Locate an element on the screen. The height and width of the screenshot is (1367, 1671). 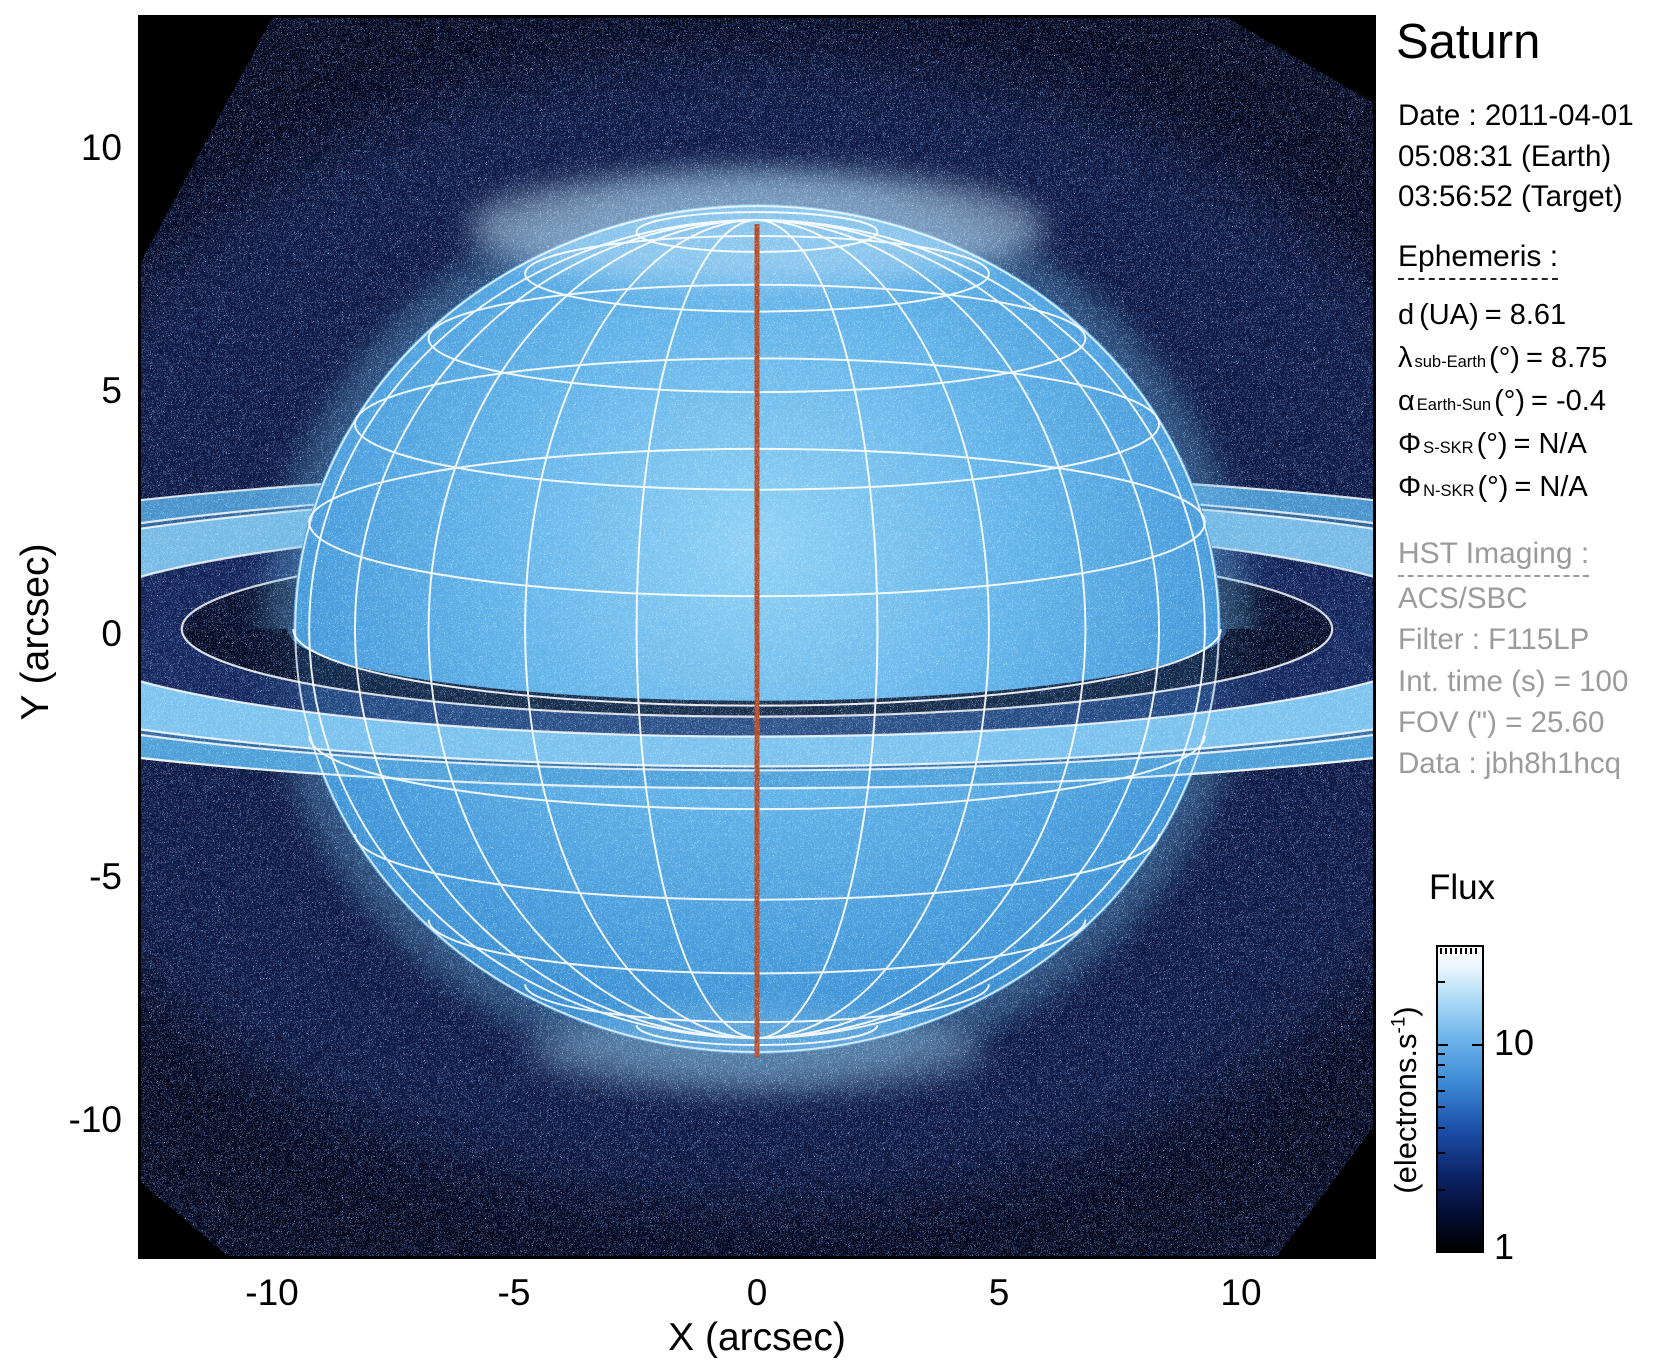
ephemeris-row-sub-earth-lat: λ sub-Earth (°) = 8.75 is located at coordinates (1503, 358).